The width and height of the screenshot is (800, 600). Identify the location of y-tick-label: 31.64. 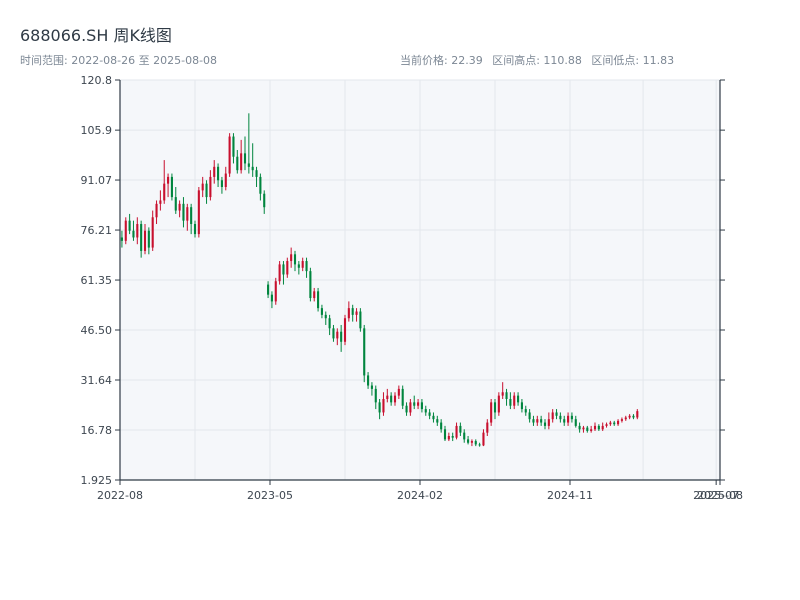
(97, 380).